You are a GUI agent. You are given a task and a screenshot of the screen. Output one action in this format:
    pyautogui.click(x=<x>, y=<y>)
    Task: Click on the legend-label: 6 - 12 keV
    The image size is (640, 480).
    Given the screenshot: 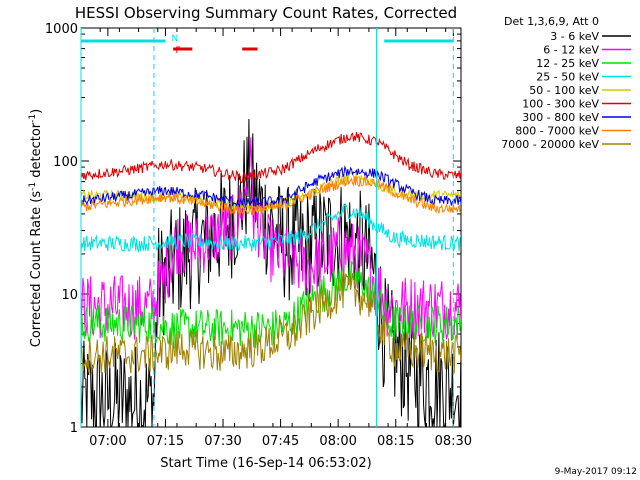 What is the action you would take?
    pyautogui.click(x=571, y=50)
    